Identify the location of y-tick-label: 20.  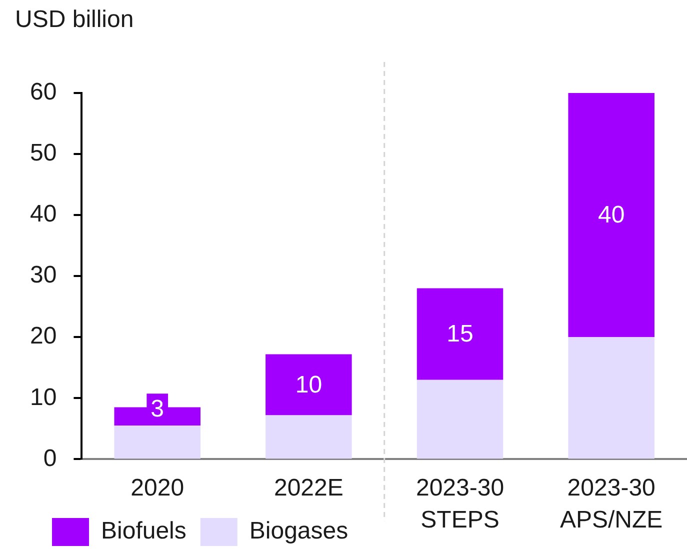
(43, 336).